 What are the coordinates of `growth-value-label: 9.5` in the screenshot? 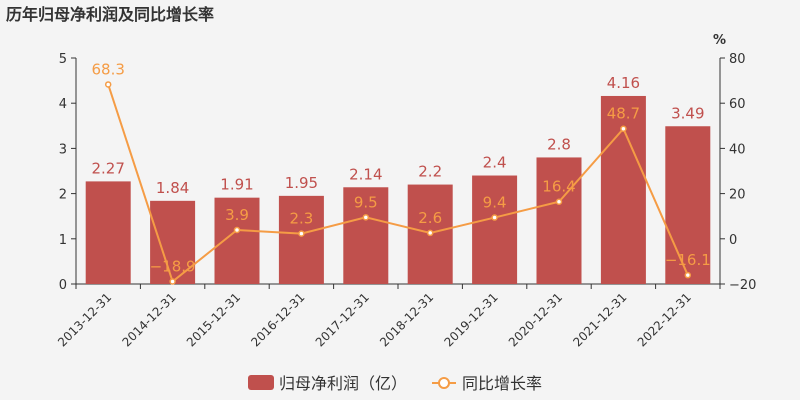 It's located at (366, 202).